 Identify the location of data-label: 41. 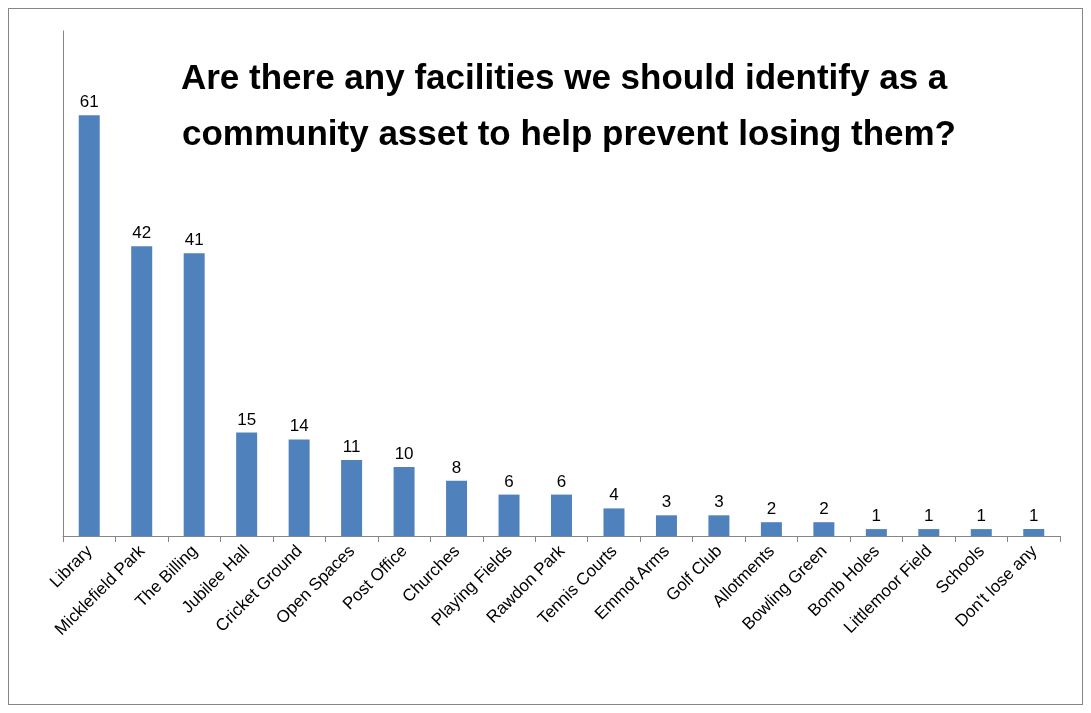
(194, 240).